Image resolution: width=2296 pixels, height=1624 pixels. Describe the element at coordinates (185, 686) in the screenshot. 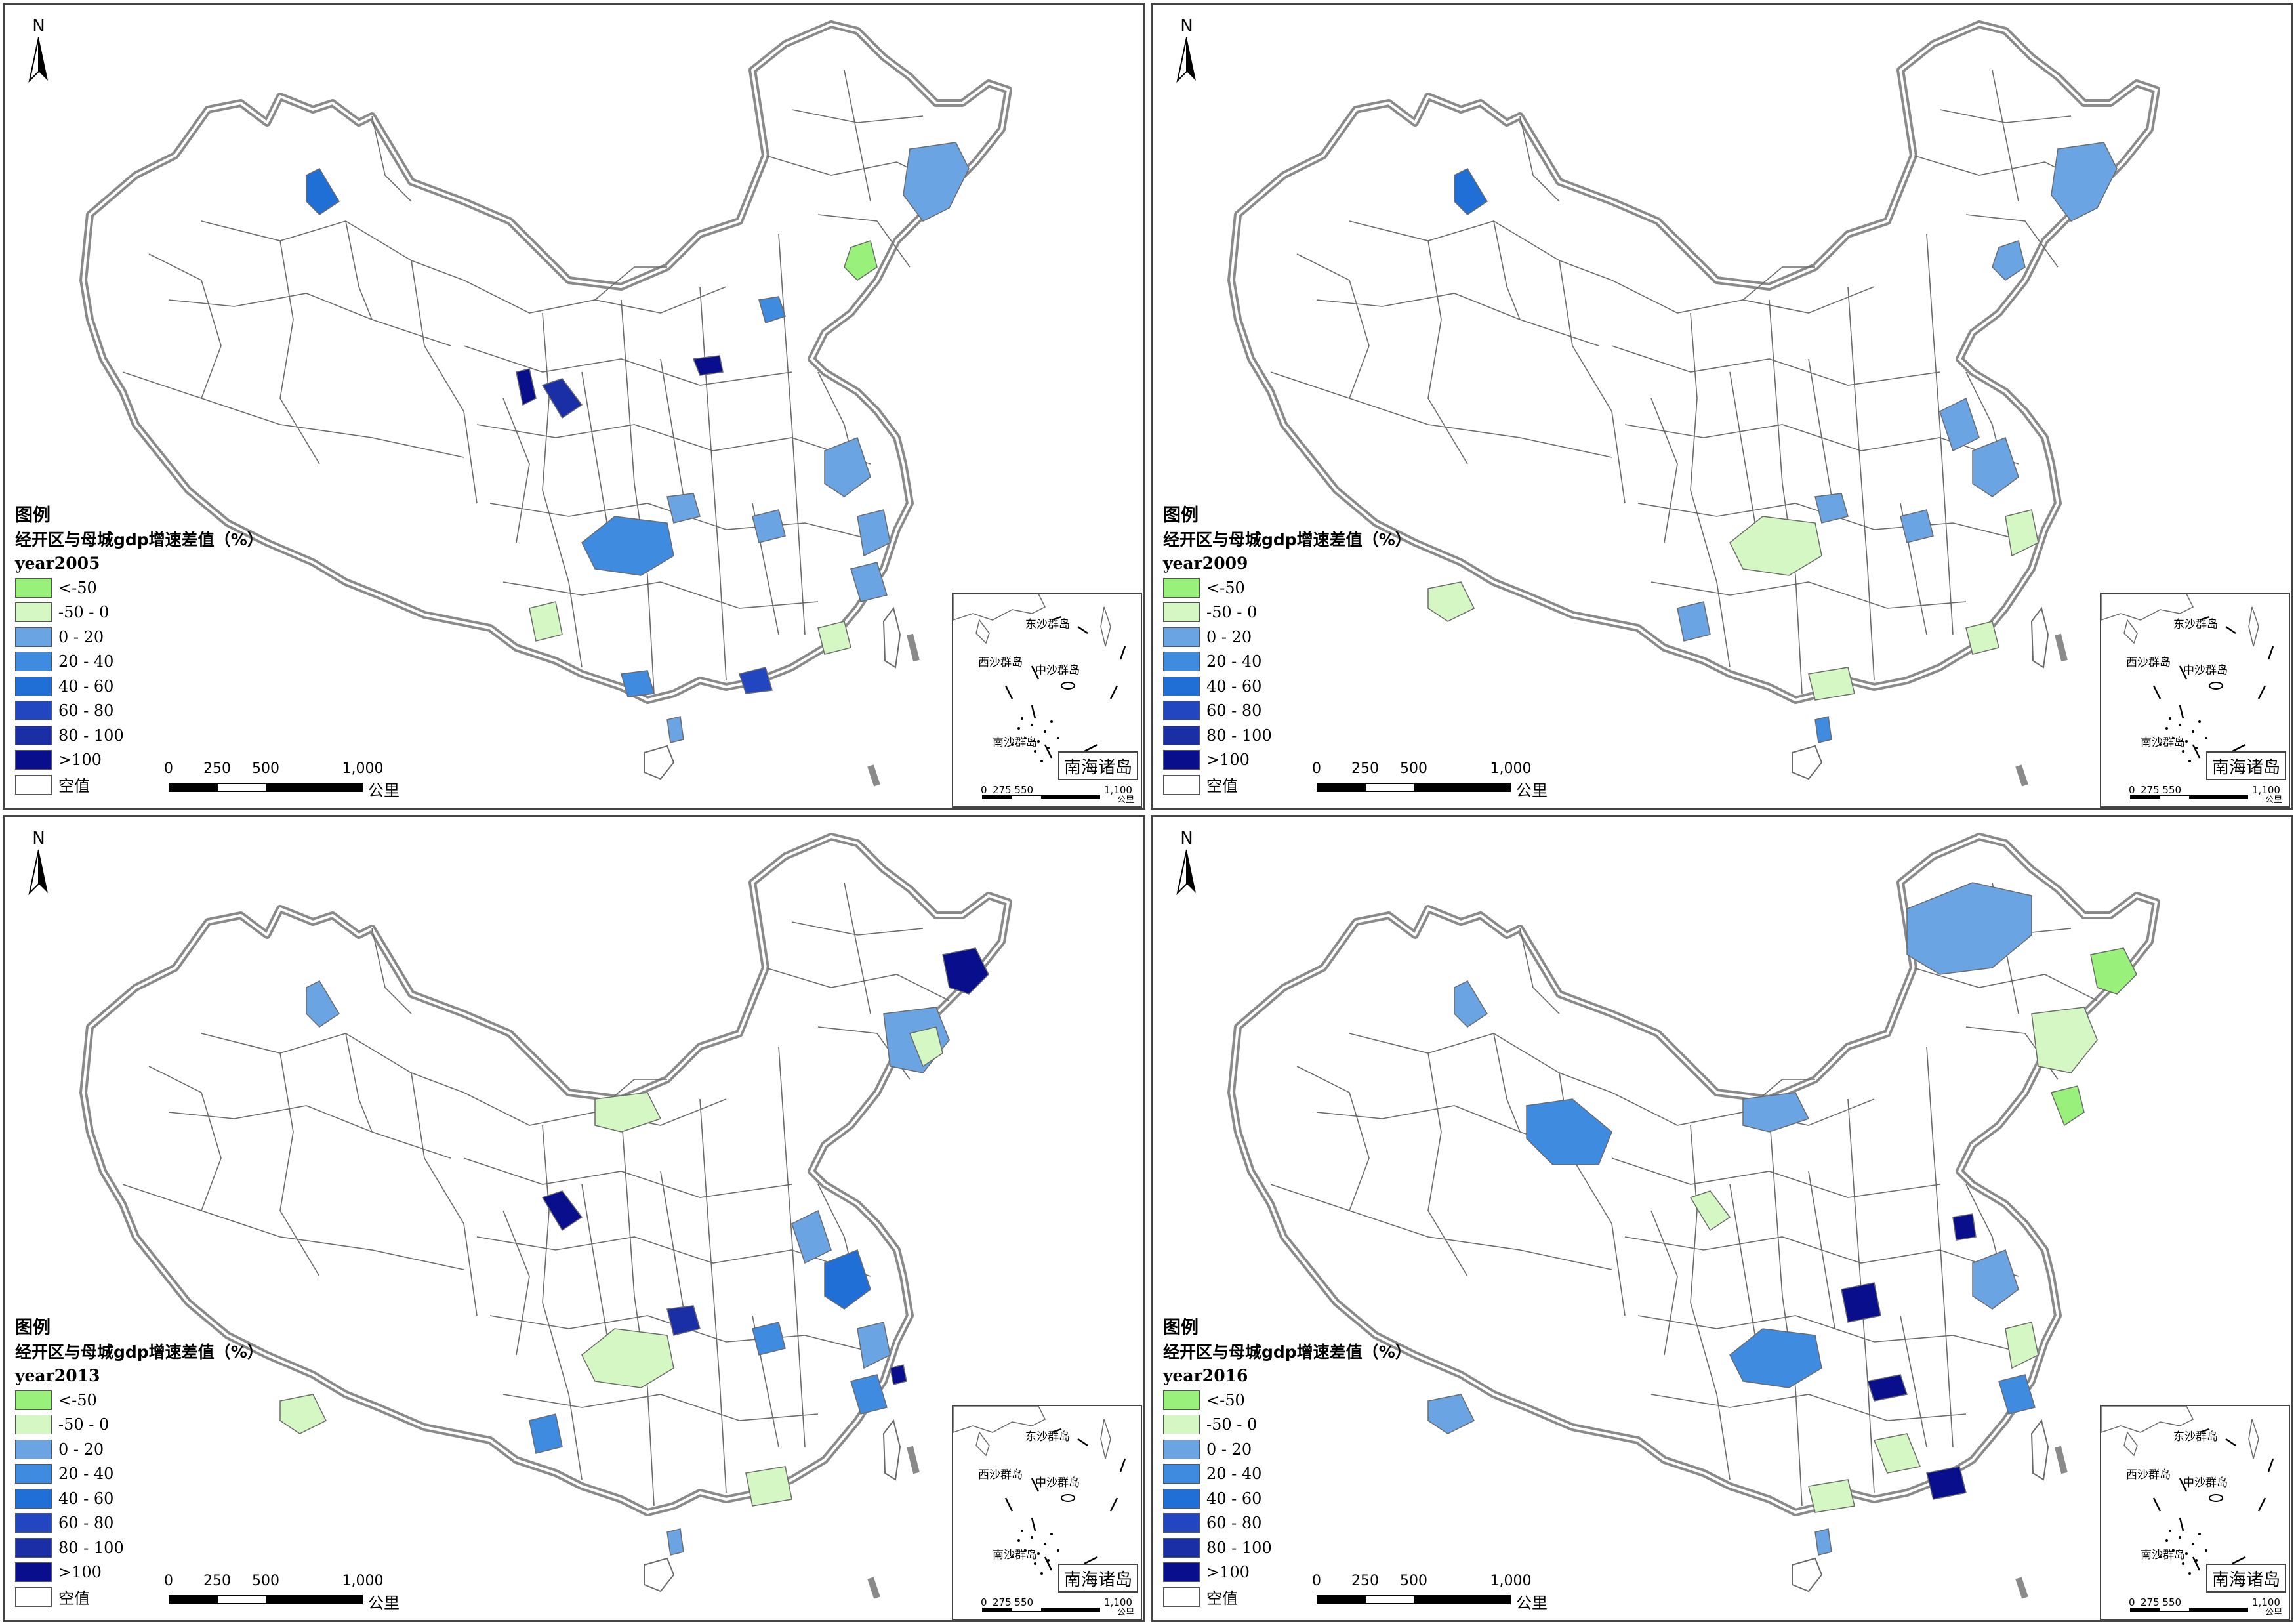

I see `legend-item: 40 - 60` at that location.